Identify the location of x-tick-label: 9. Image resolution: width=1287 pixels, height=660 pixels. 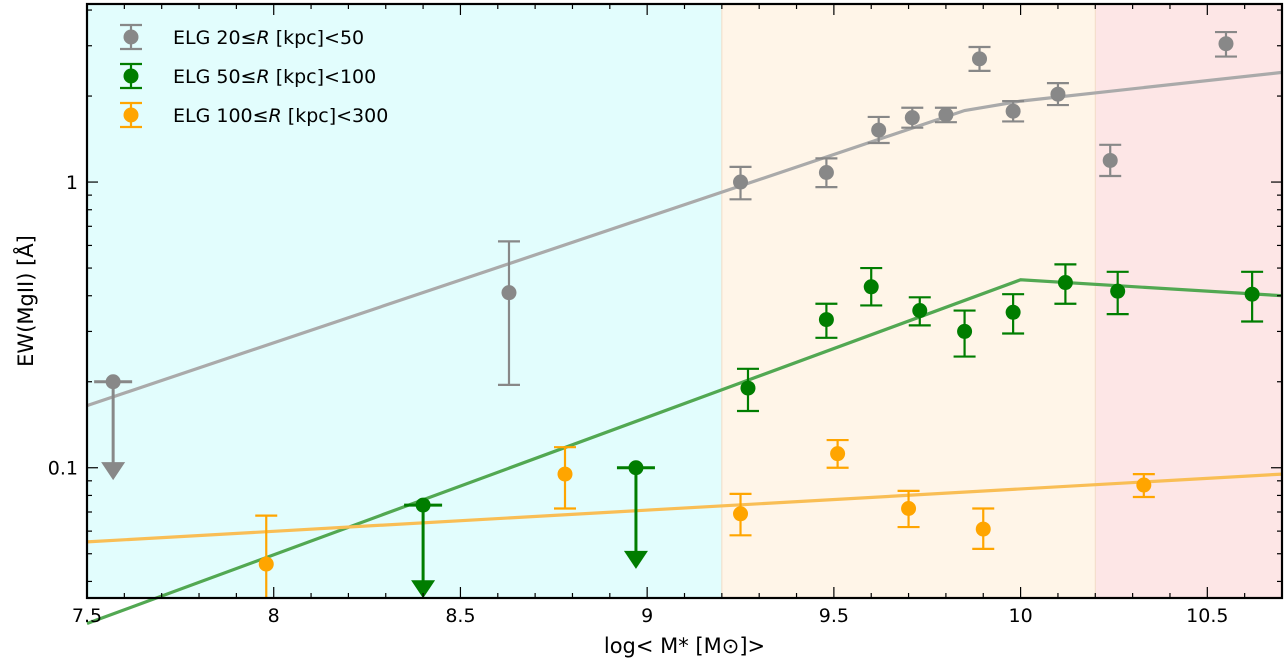
(647, 616).